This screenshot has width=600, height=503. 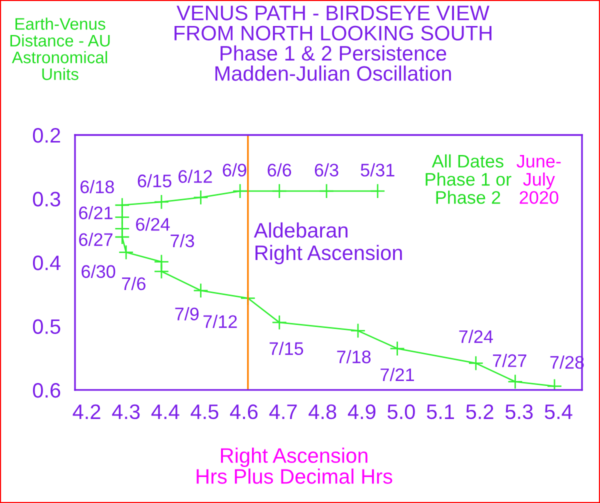 I want to click on x-tick-label: 4.7, so click(x=283, y=411).